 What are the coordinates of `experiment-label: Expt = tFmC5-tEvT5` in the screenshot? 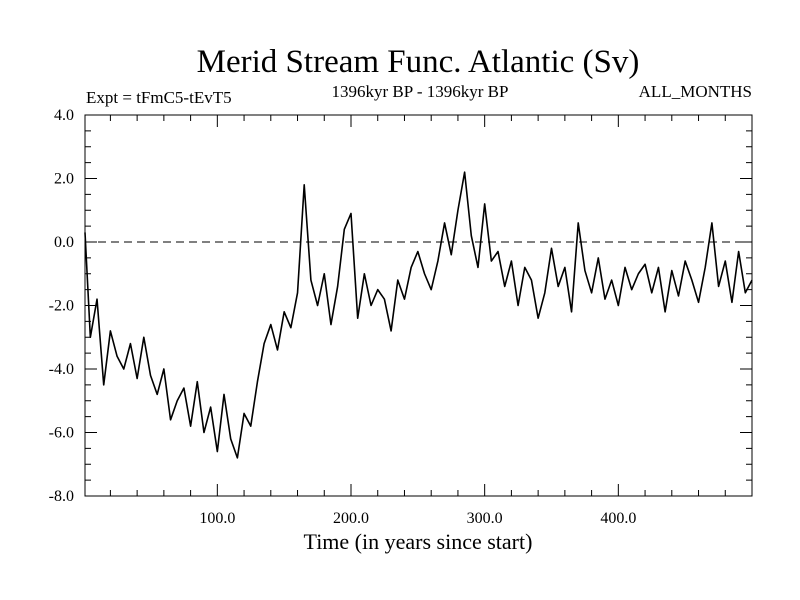 It's located at (159, 97).